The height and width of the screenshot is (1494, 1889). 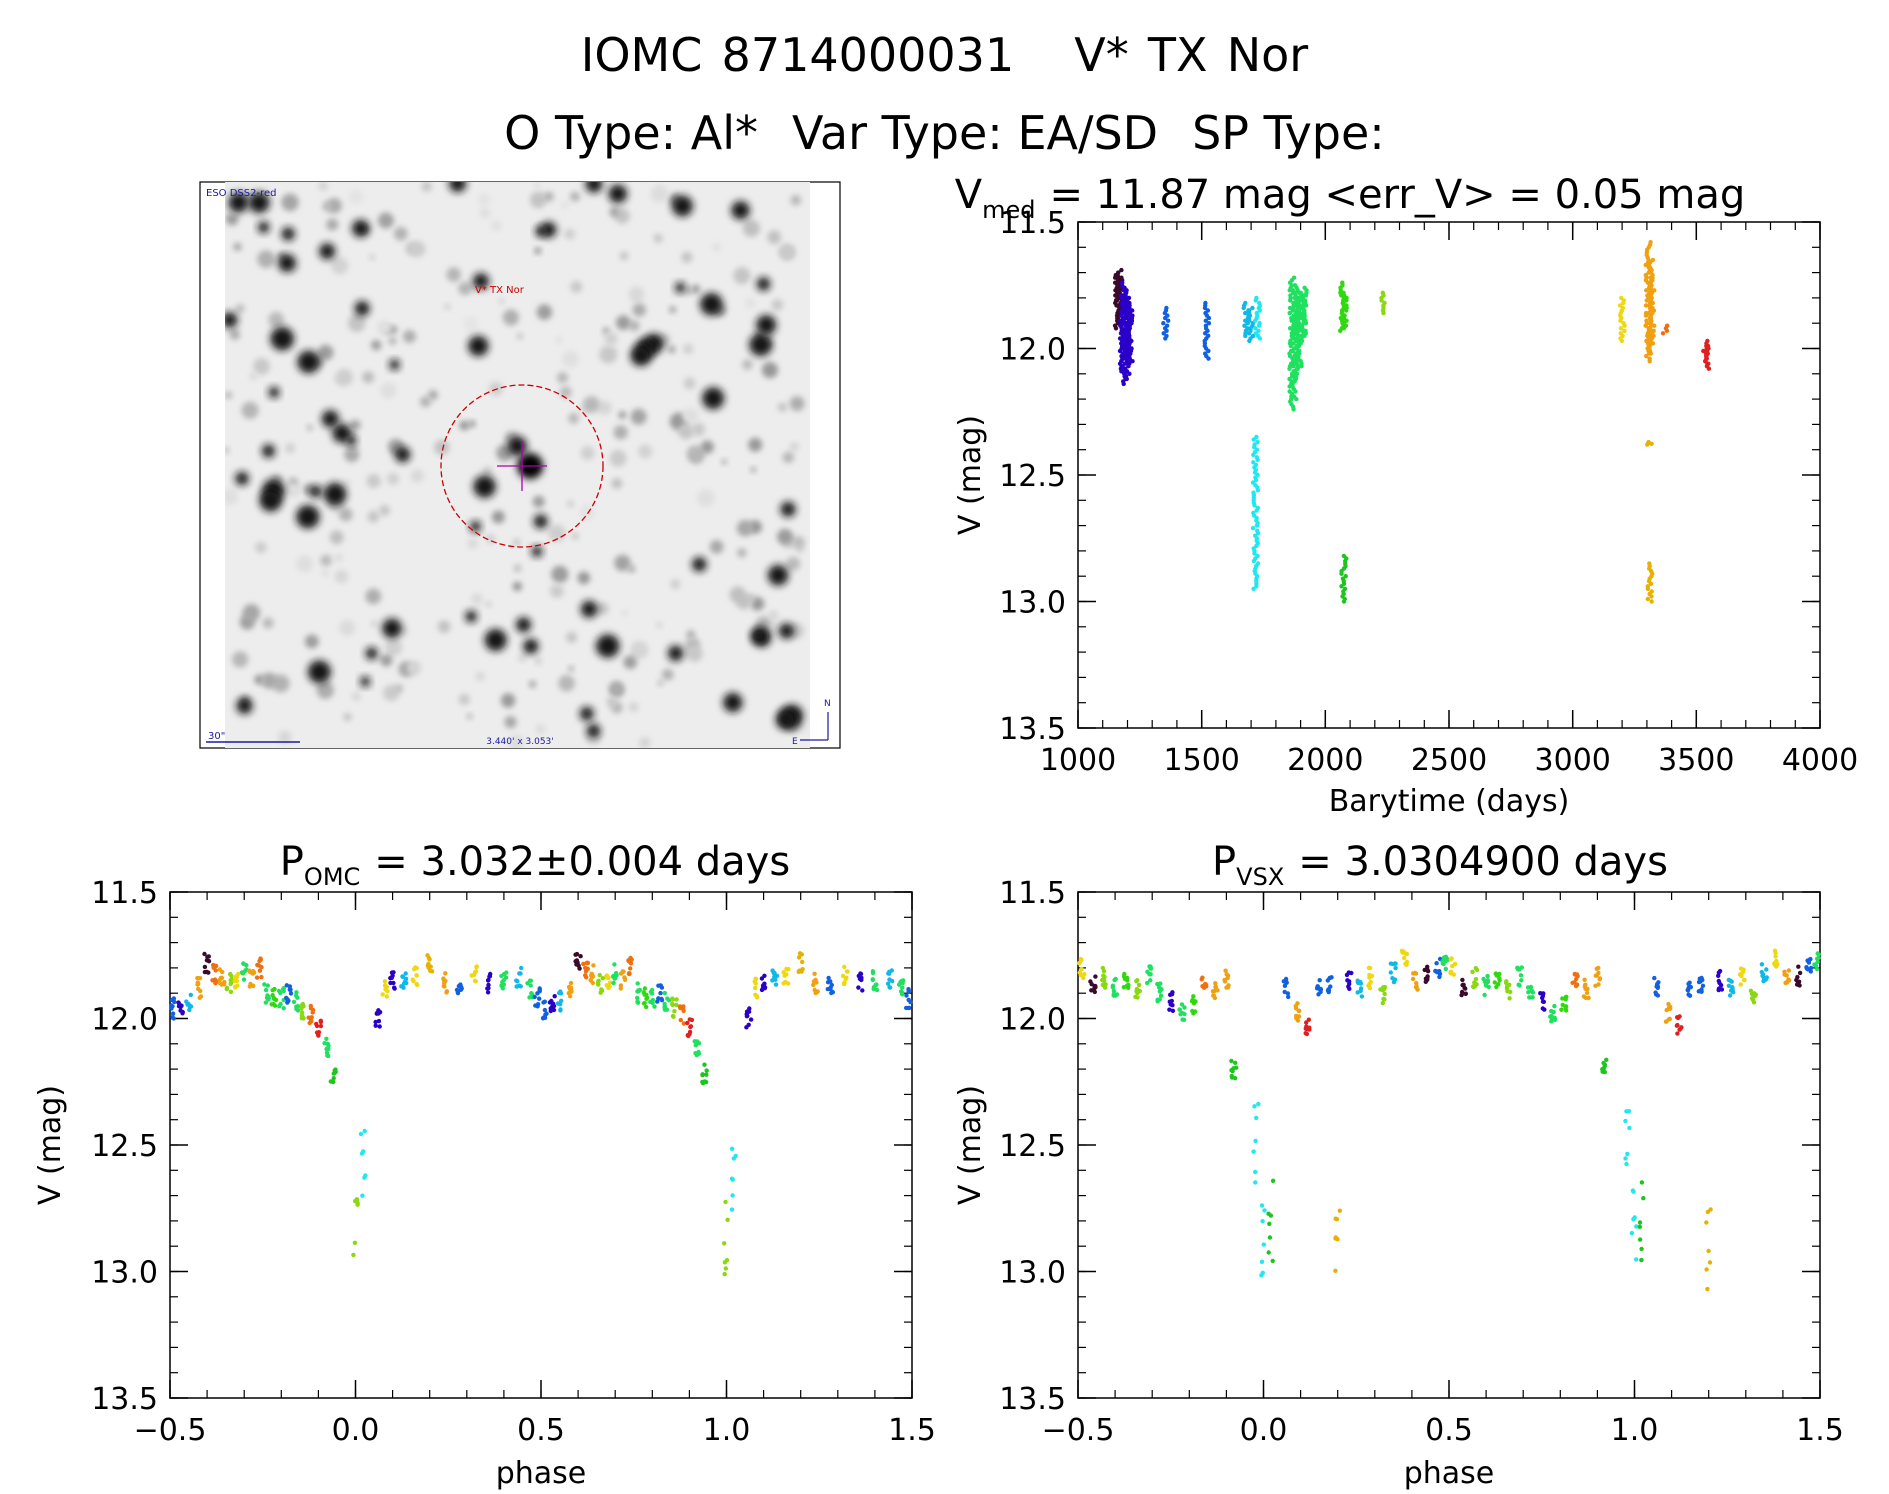 I want to click on x-tick-label: −0.5, so click(x=170, y=1430).